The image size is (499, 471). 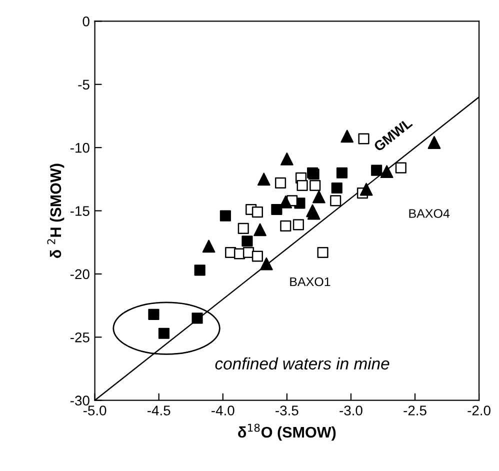 I want to click on y-tick-label: -10, so click(x=80, y=147).